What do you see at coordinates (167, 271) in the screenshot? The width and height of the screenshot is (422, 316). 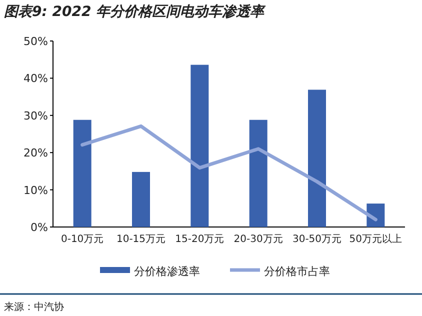 I see `legend-label: 分价格渗透率` at bounding box center [167, 271].